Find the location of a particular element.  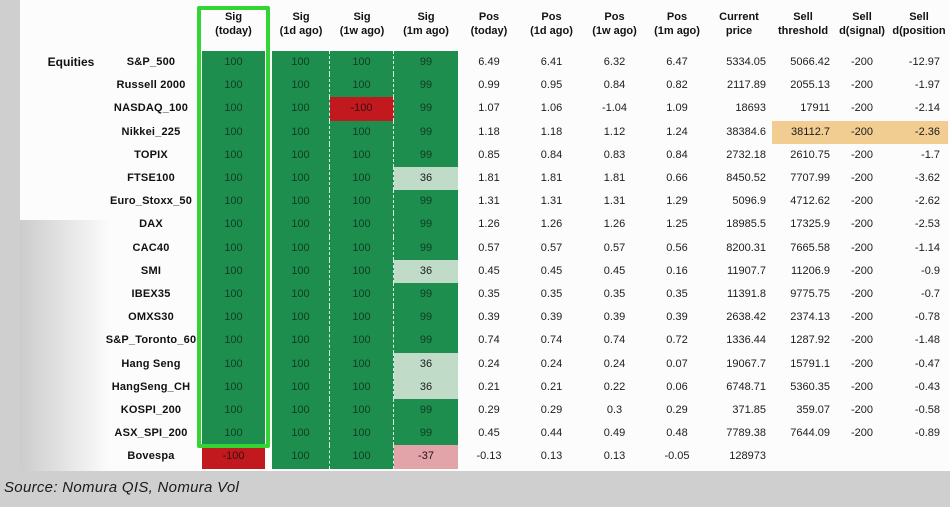

sell-threshold-cell: 5066.42 is located at coordinates (810, 62).